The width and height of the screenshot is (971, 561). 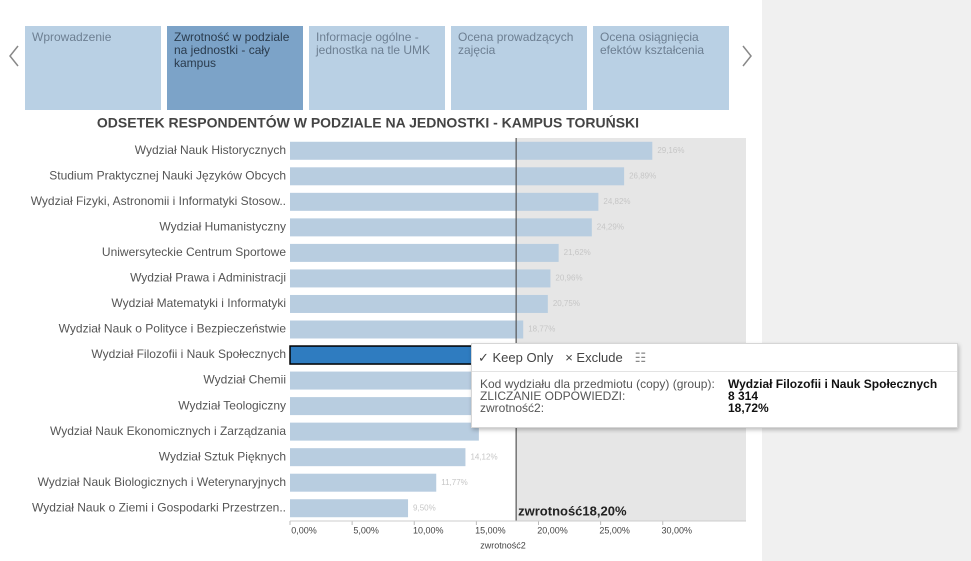 What do you see at coordinates (640, 357) in the screenshot?
I see `view-data-icon: ☷` at bounding box center [640, 357].